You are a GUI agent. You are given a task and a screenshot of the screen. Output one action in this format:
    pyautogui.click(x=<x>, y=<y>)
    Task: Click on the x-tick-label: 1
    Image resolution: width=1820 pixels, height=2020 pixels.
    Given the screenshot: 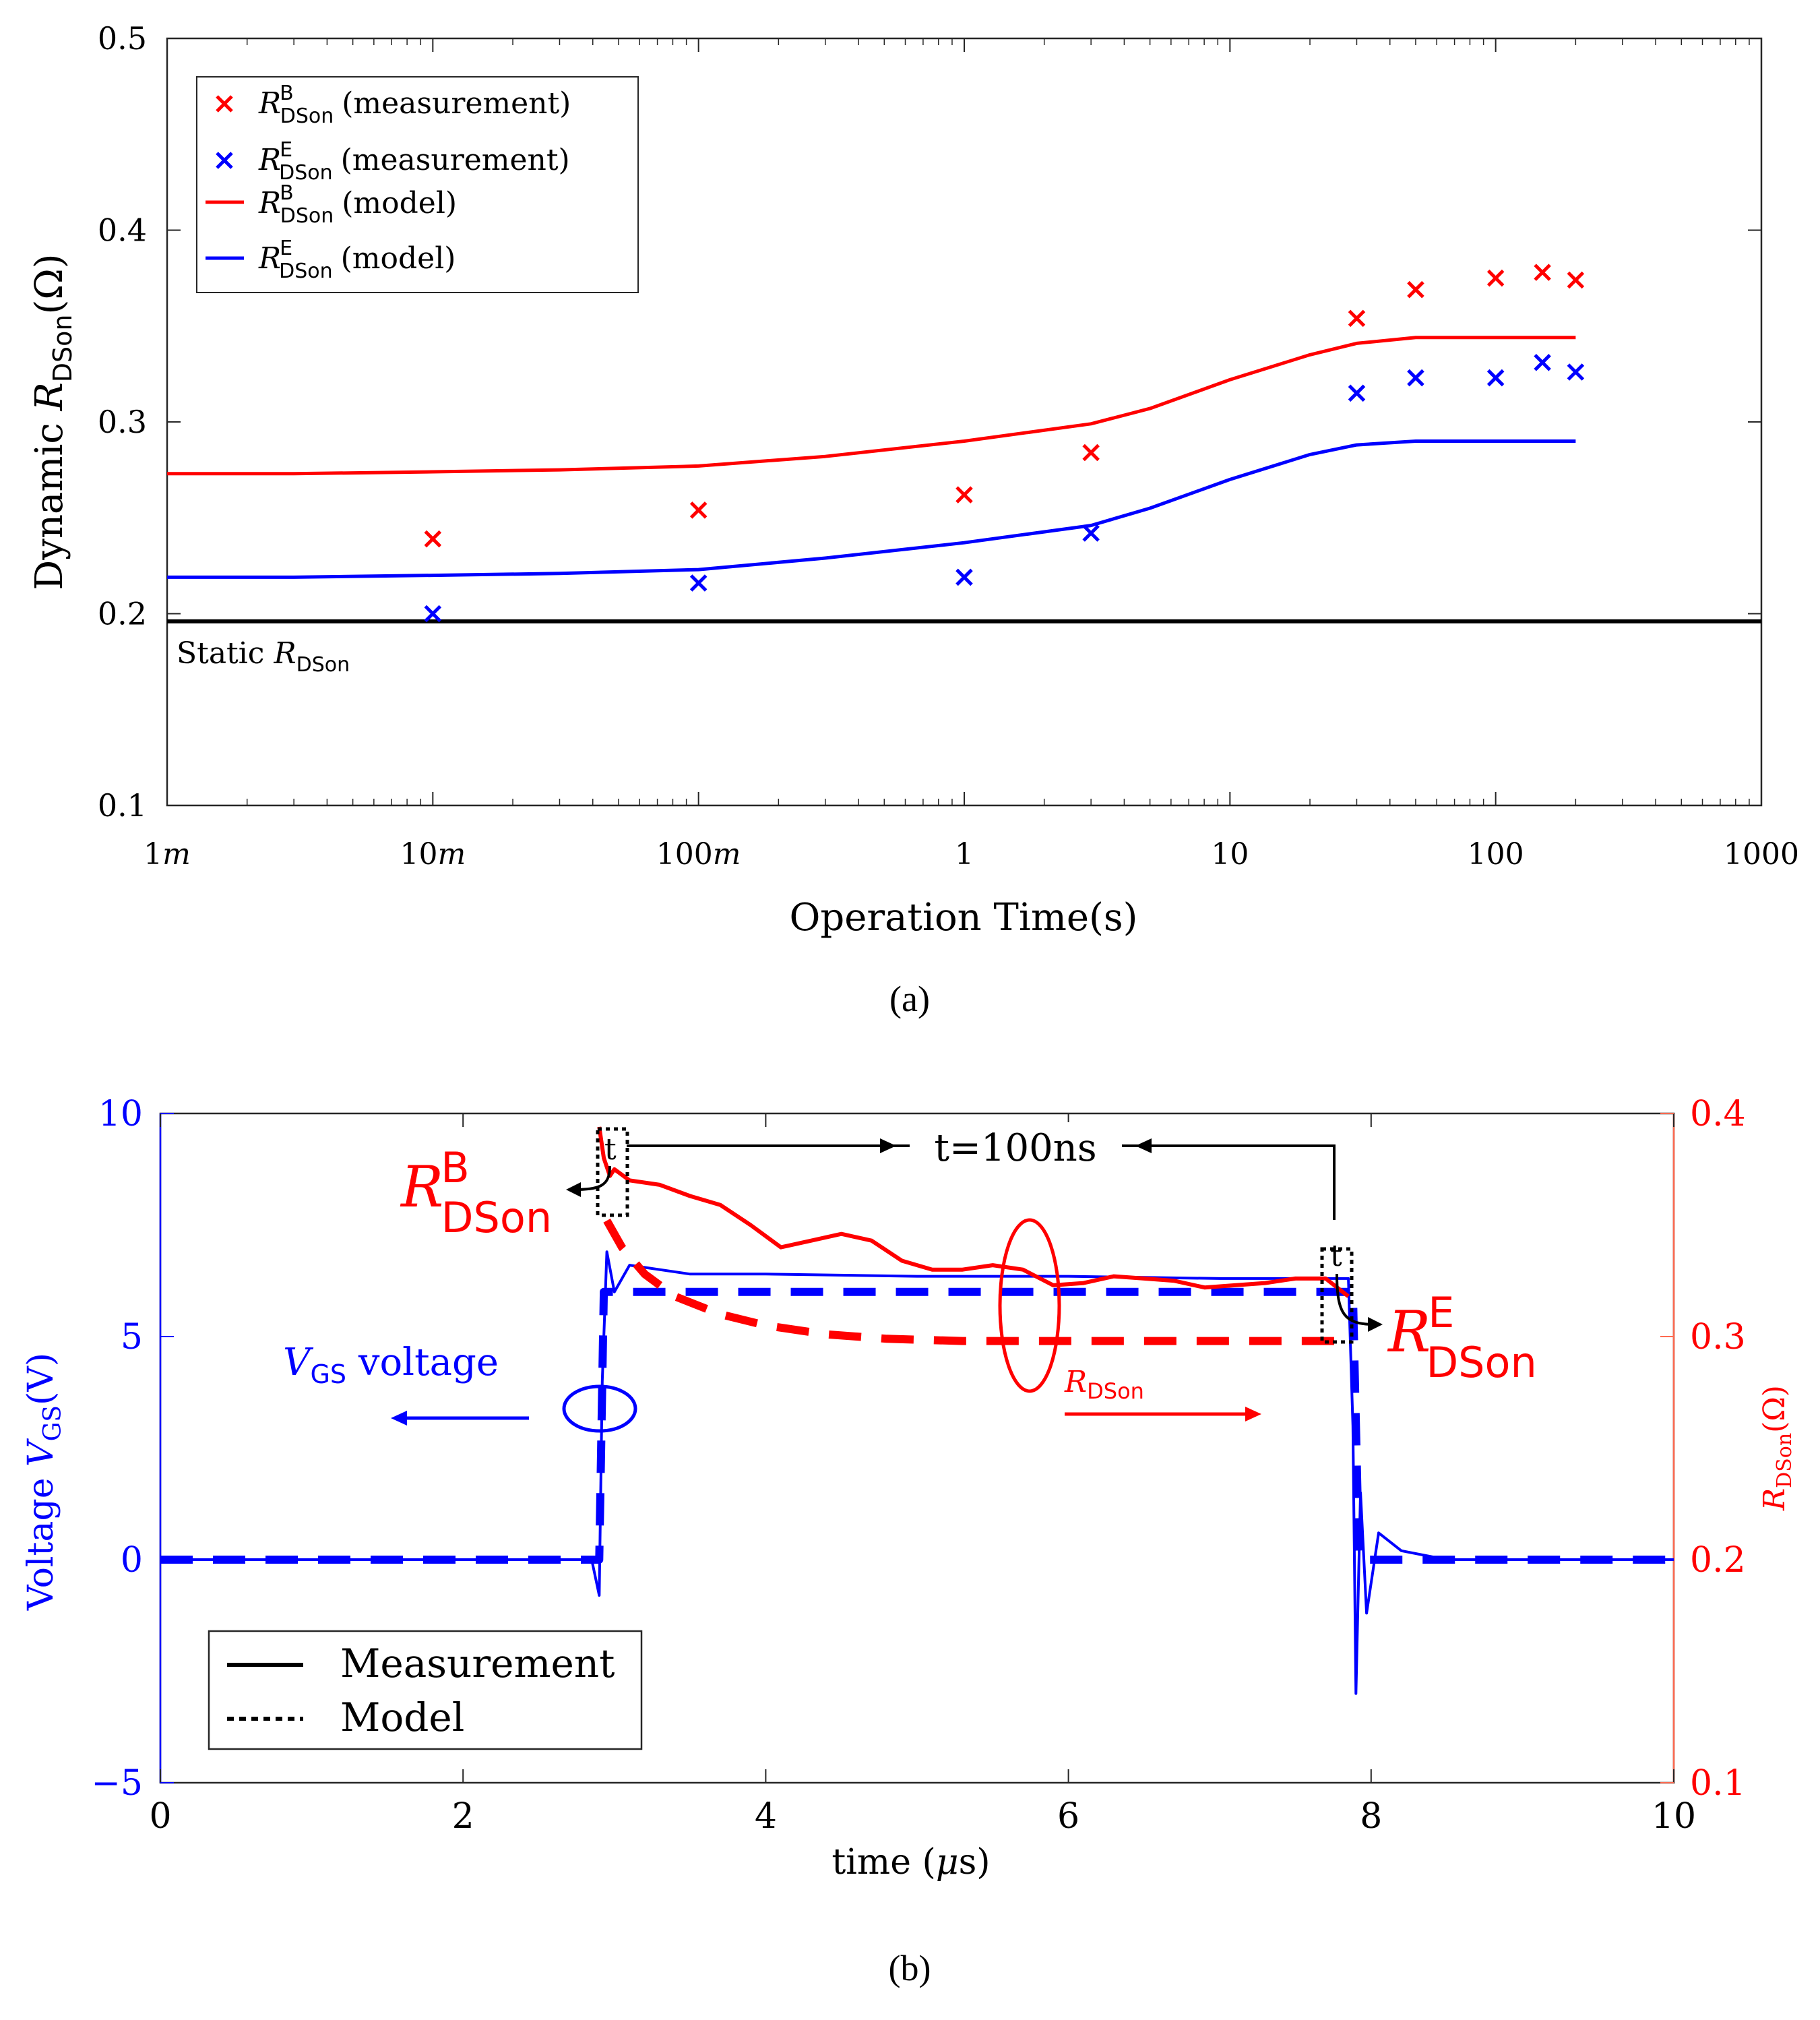 What is the action you would take?
    pyautogui.click(x=965, y=854)
    